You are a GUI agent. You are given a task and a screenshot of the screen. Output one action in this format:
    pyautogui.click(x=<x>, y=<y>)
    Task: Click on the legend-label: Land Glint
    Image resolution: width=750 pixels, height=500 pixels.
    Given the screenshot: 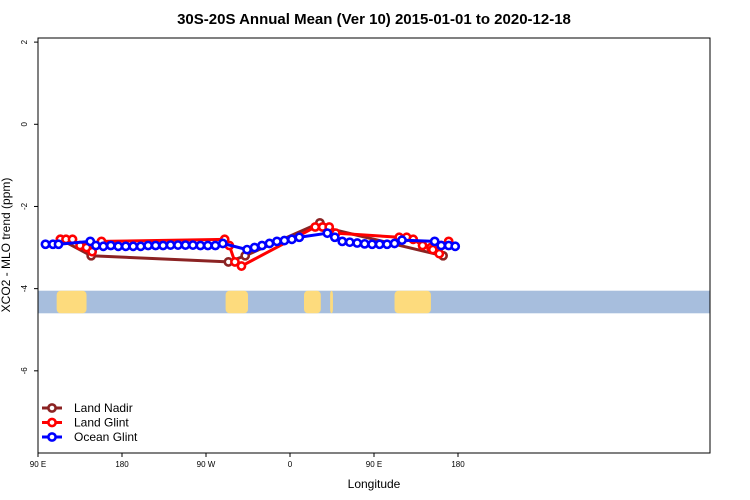 What is the action you would take?
    pyautogui.click(x=101, y=423)
    